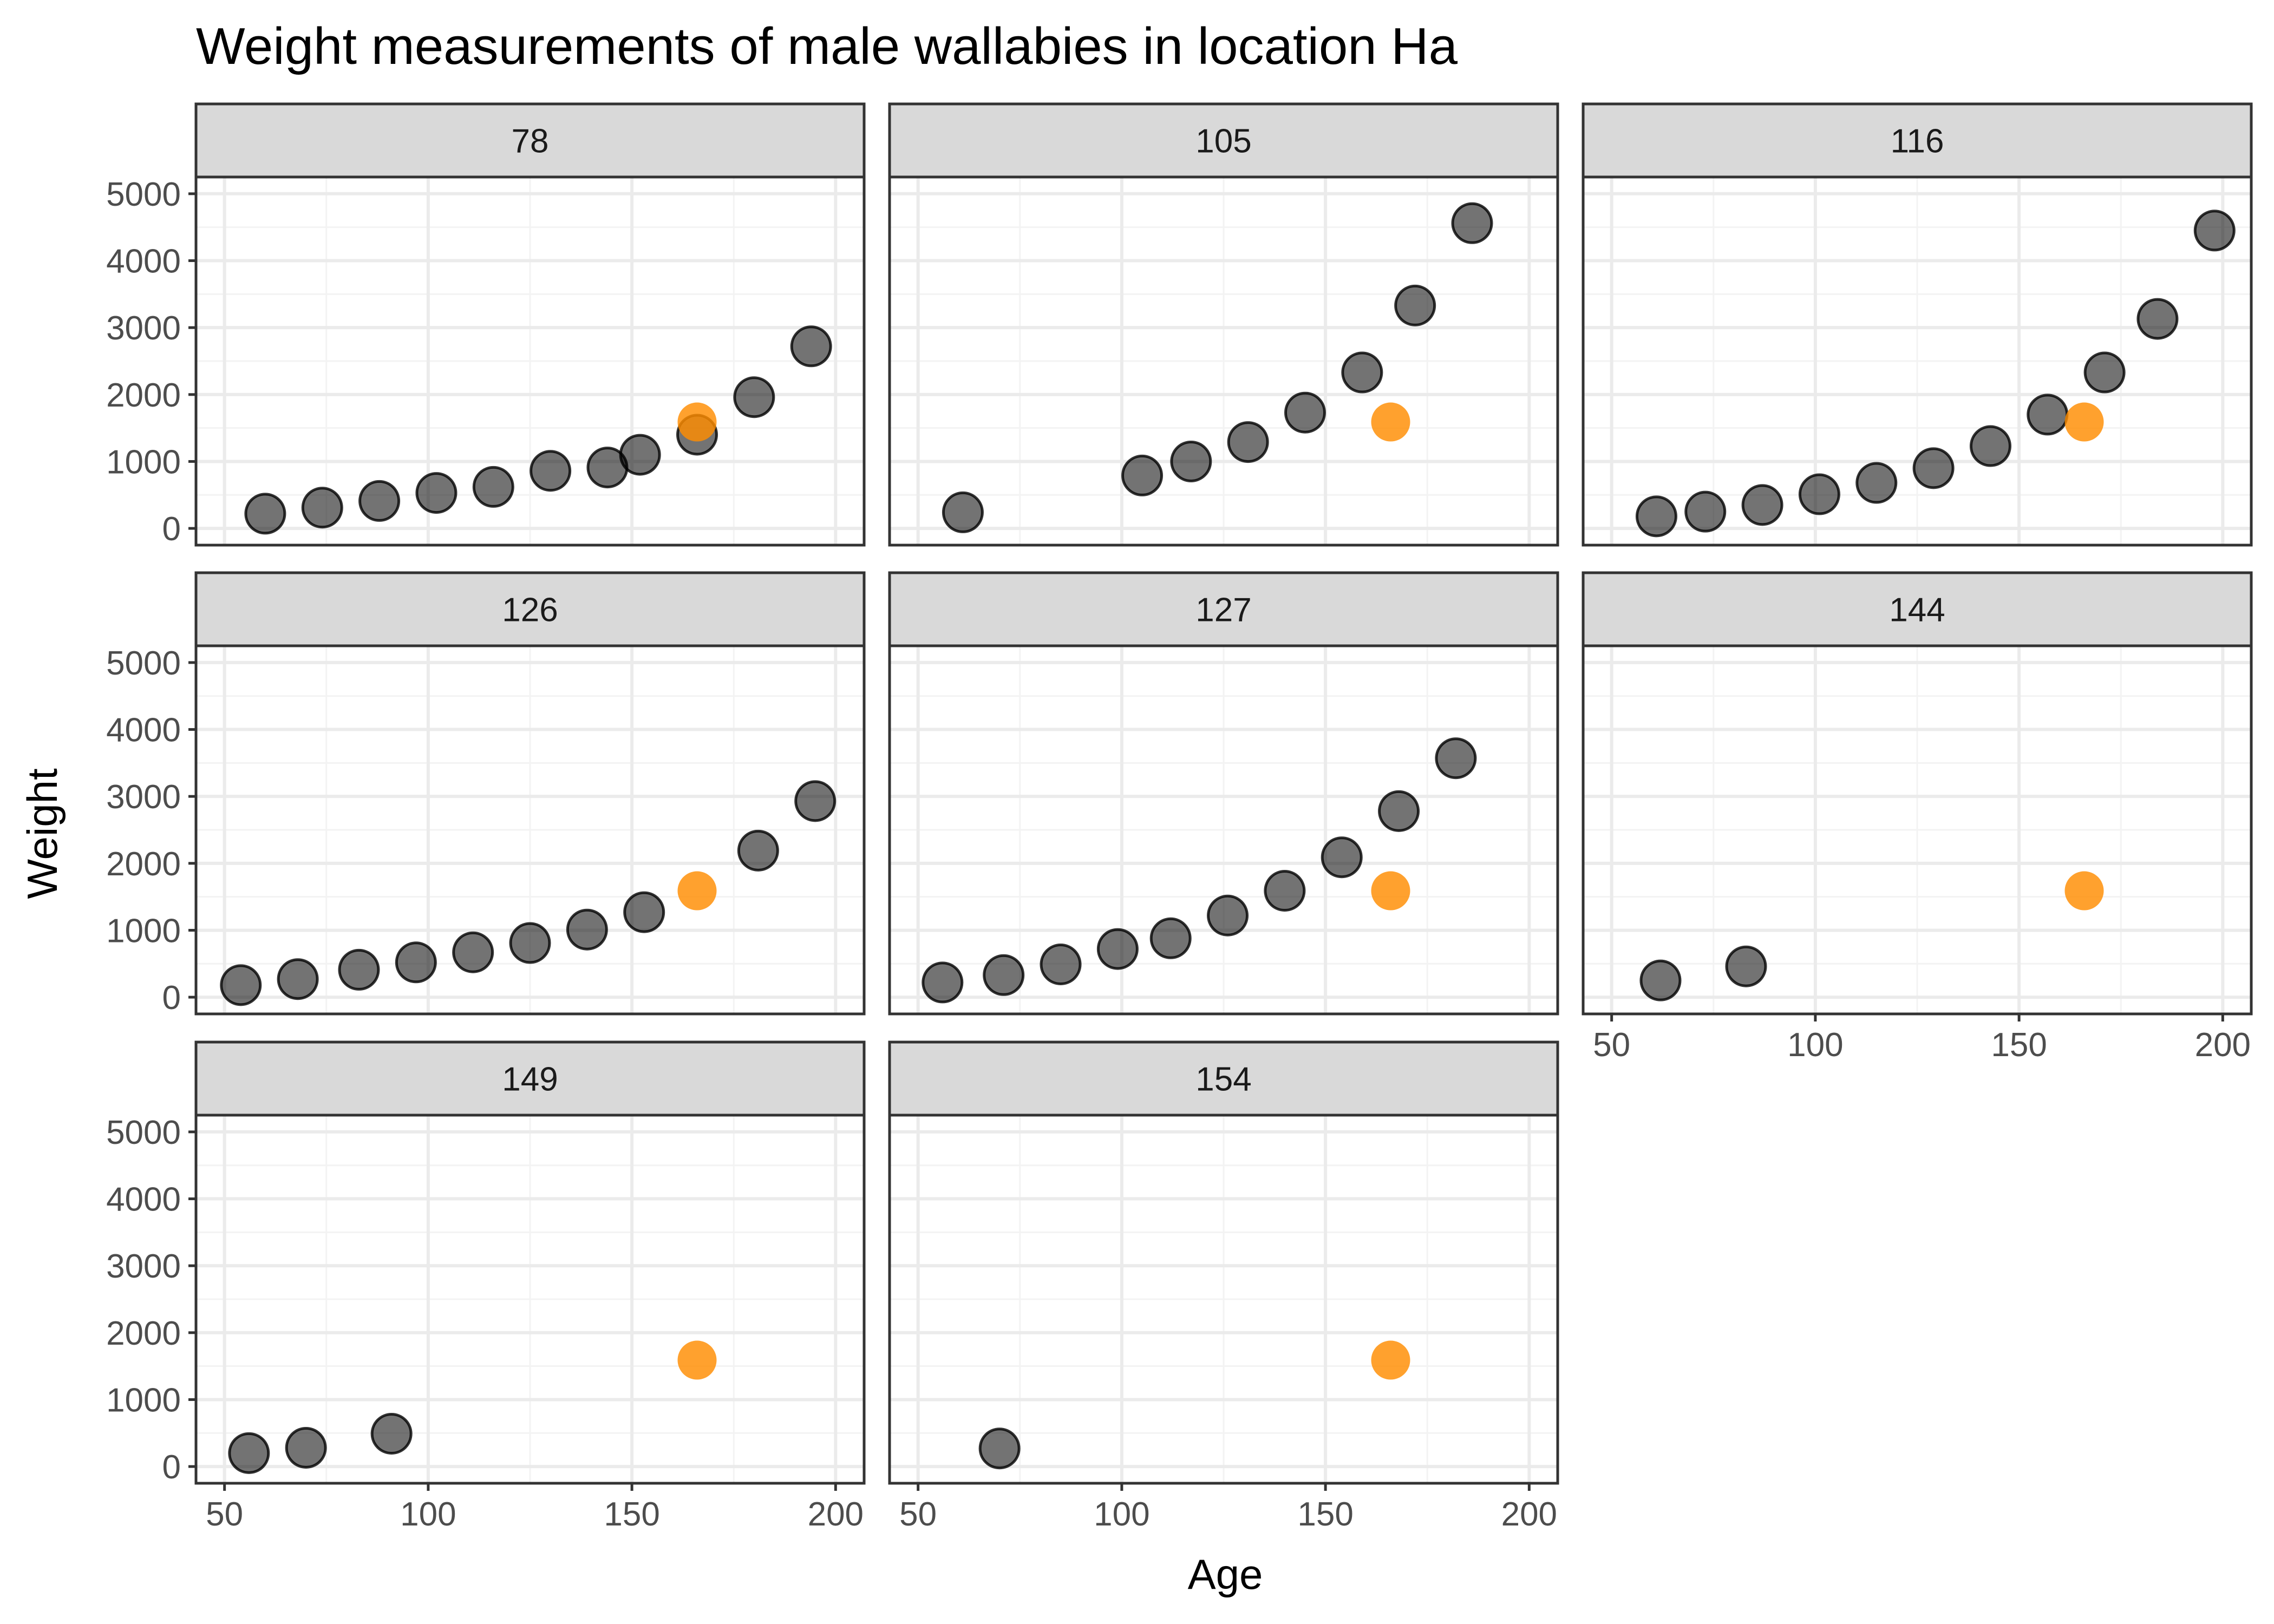 The width and height of the screenshot is (2274, 1624). What do you see at coordinates (486, 1286) in the screenshot?
I see `facet-panel-149: 149 0 1000 2000 3000 4000 5000 50 100 150 200` at bounding box center [486, 1286].